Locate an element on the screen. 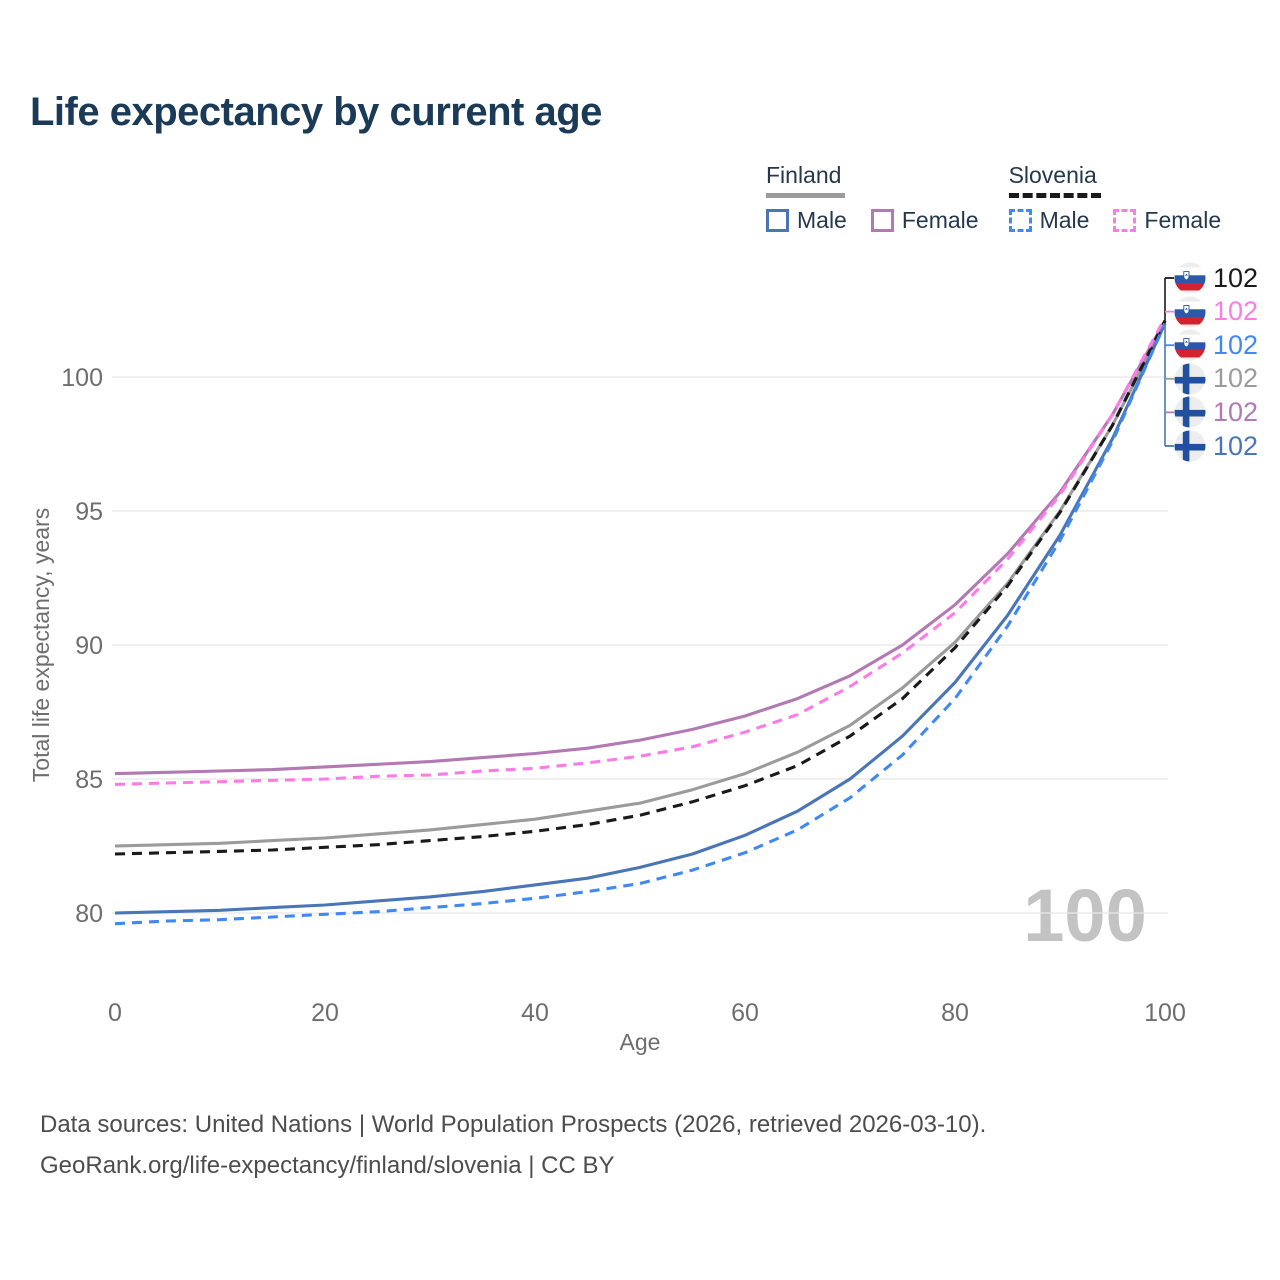 Image resolution: width=1280 pixels, height=1280 pixels. legend-item-finland-male: Male is located at coordinates (806, 220).